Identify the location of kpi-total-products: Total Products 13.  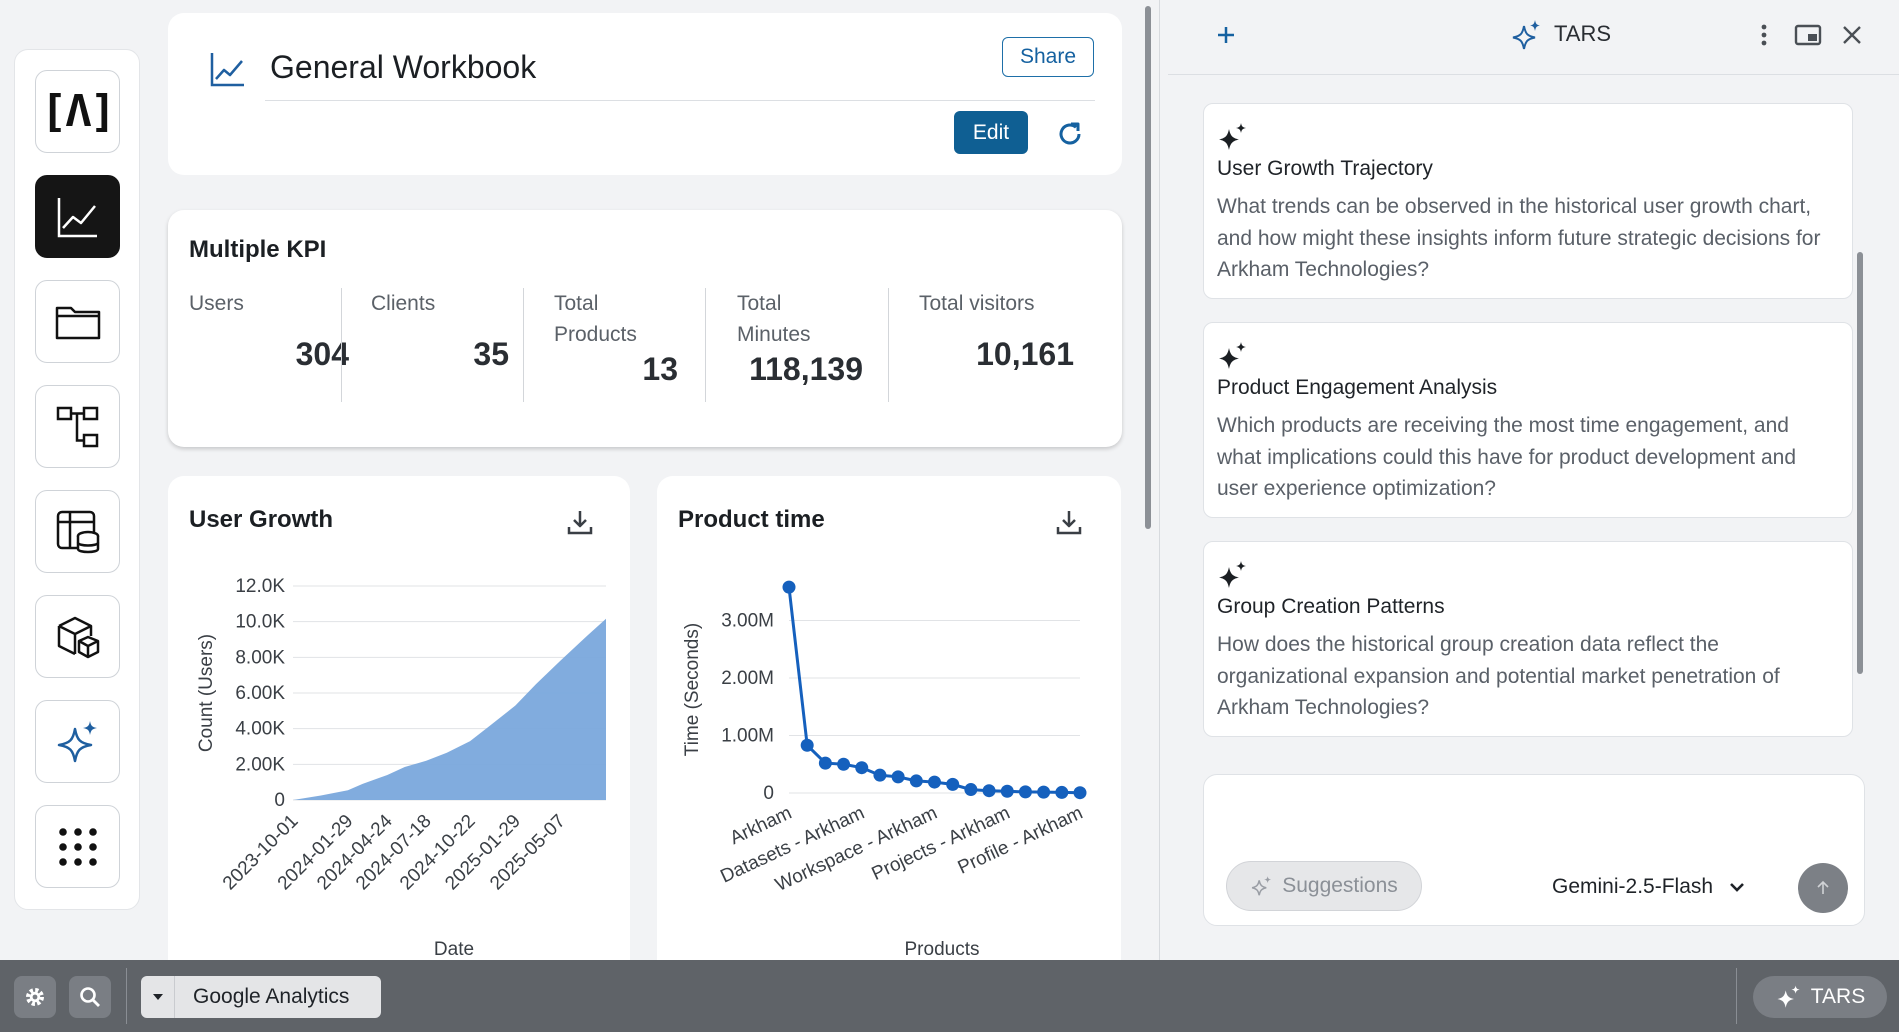
(616, 345).